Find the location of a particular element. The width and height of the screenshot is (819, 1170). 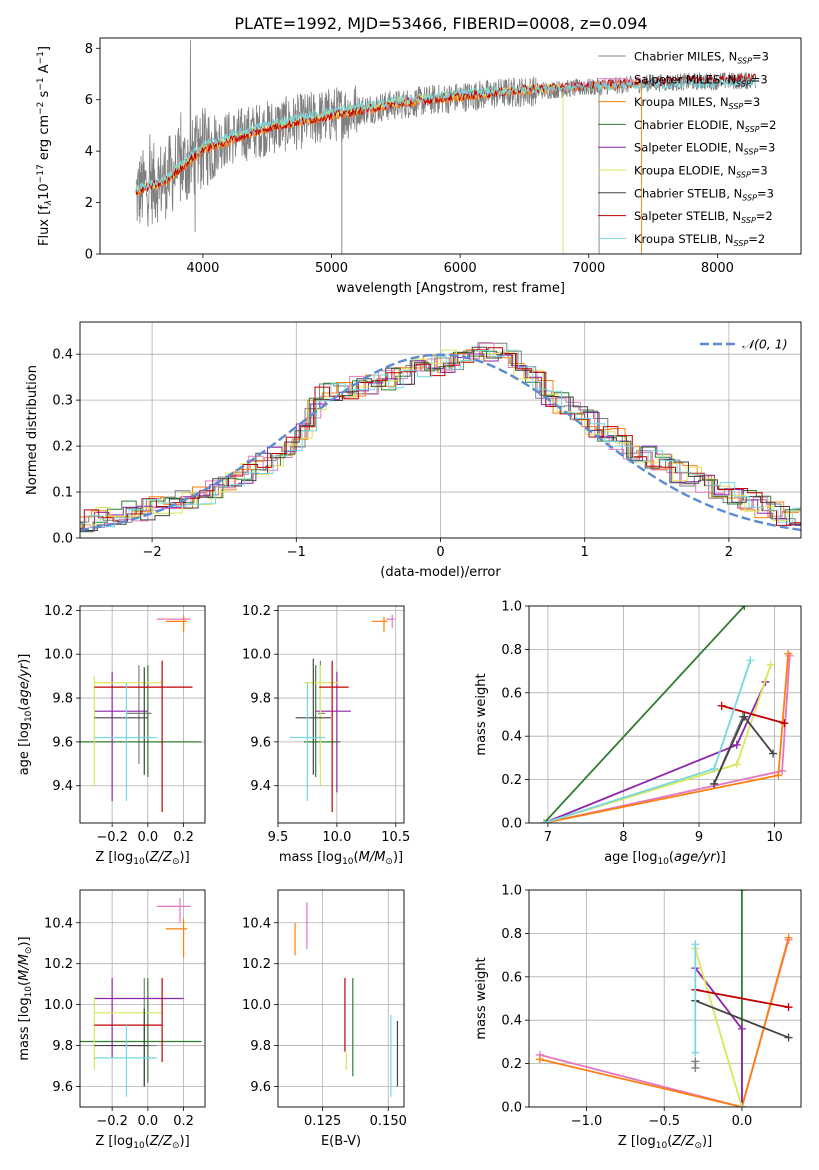

weight-line-salpeter-elodie is located at coordinates (718, 1035).